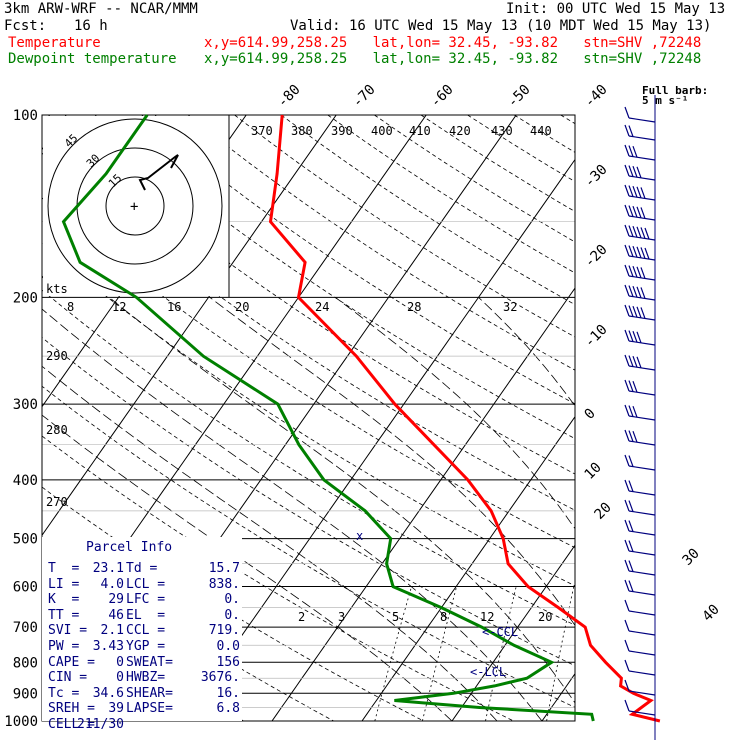 This screenshot has width=740, height=740. I want to click on parcel-index-label: LFC =, so click(146, 600).